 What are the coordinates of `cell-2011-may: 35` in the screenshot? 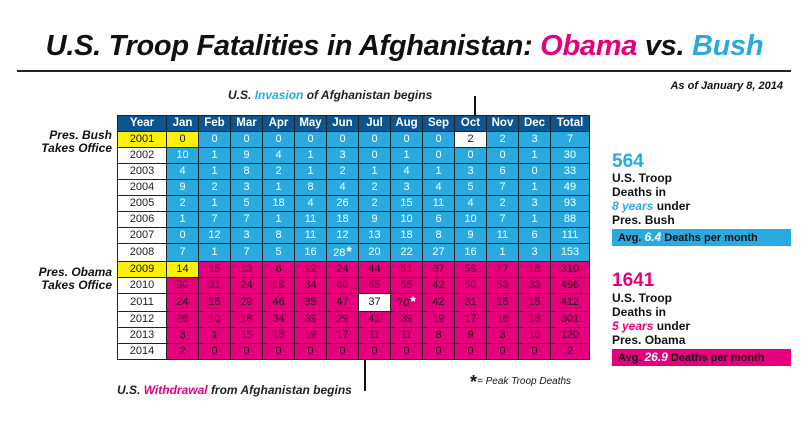 It's located at (310, 302).